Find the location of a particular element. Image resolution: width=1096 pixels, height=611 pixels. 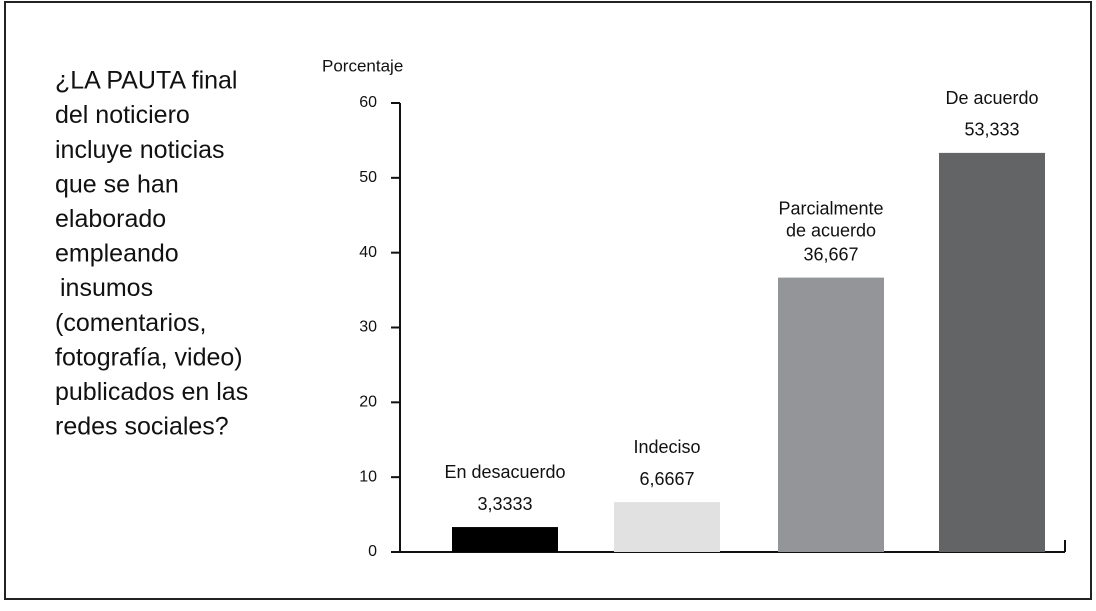

question-line: (comentarios, is located at coordinates (130, 323).